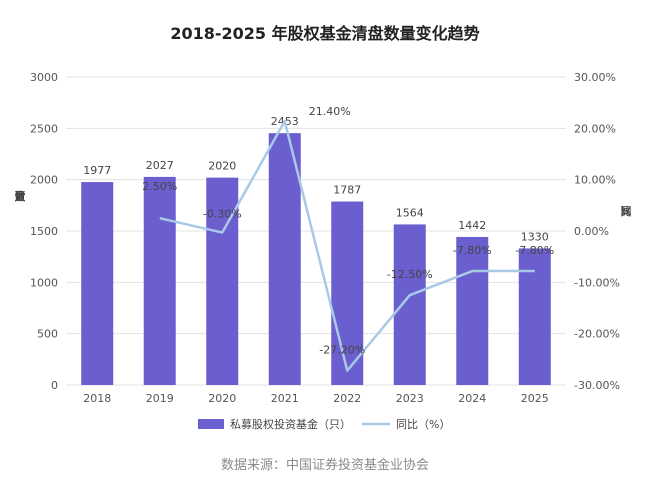  What do you see at coordinates (285, 398) in the screenshot?
I see `x-tick-label: 2021` at bounding box center [285, 398].